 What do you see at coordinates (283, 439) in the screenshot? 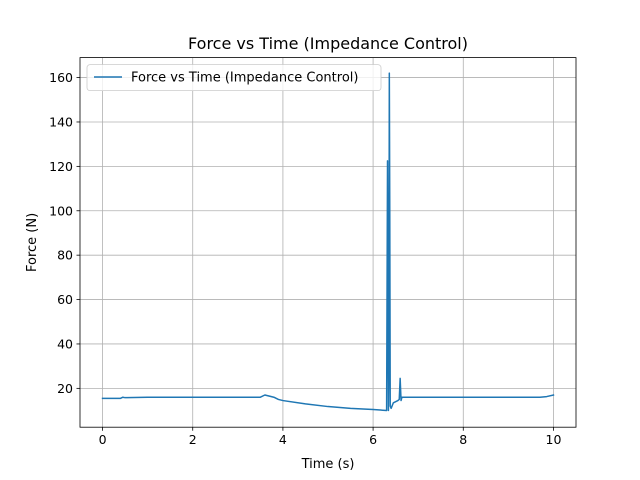
I see `x-tick-label: 4` at bounding box center [283, 439].